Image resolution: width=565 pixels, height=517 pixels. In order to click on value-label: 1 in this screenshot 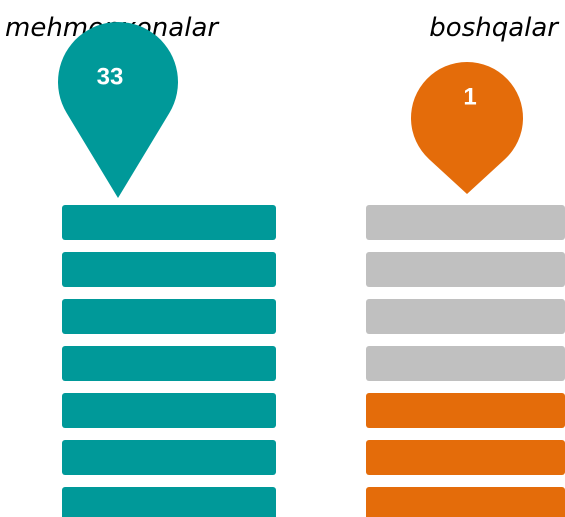, I will do `click(469, 96)`.